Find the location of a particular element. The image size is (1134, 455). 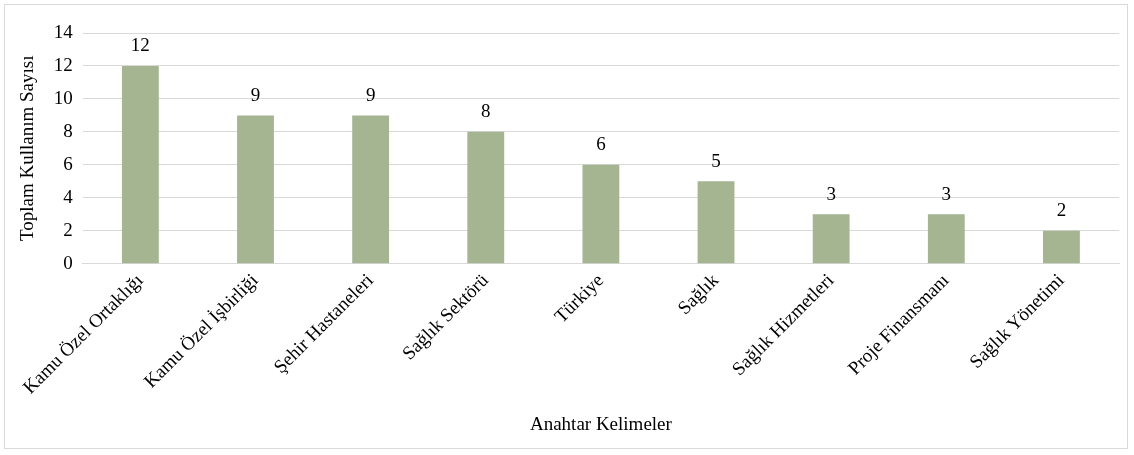

y-tick-label: 8 is located at coordinates (68, 130).